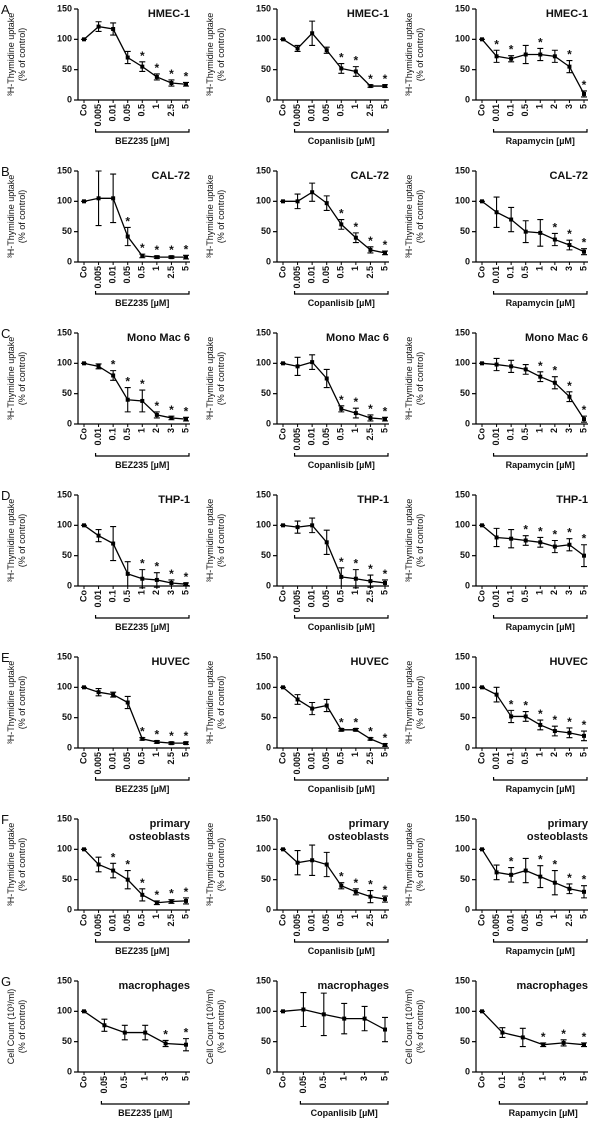 This screenshot has width=598, height=1133. Describe the element at coordinates (369, 662) in the screenshot. I see `chart-title: HUVEC` at that location.